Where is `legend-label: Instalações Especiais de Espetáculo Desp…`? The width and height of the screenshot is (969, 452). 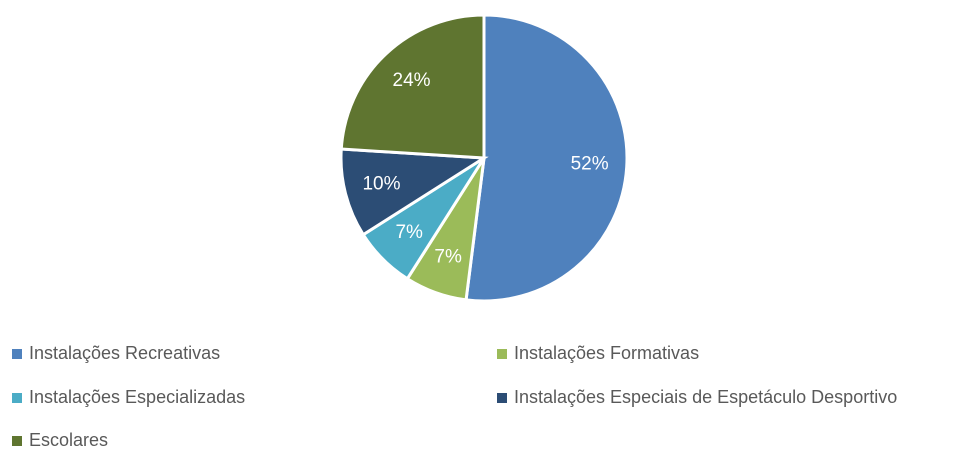 legend-label: Instalações Especiais de Espetáculo Desp… is located at coordinates (705, 397).